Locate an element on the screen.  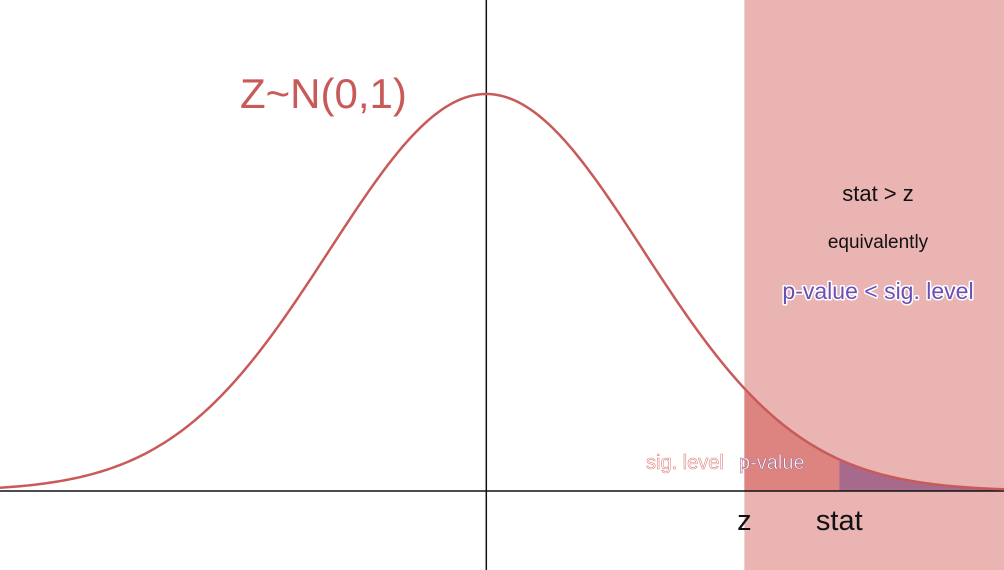
p-value-area-label: p-value is located at coordinates (772, 463).